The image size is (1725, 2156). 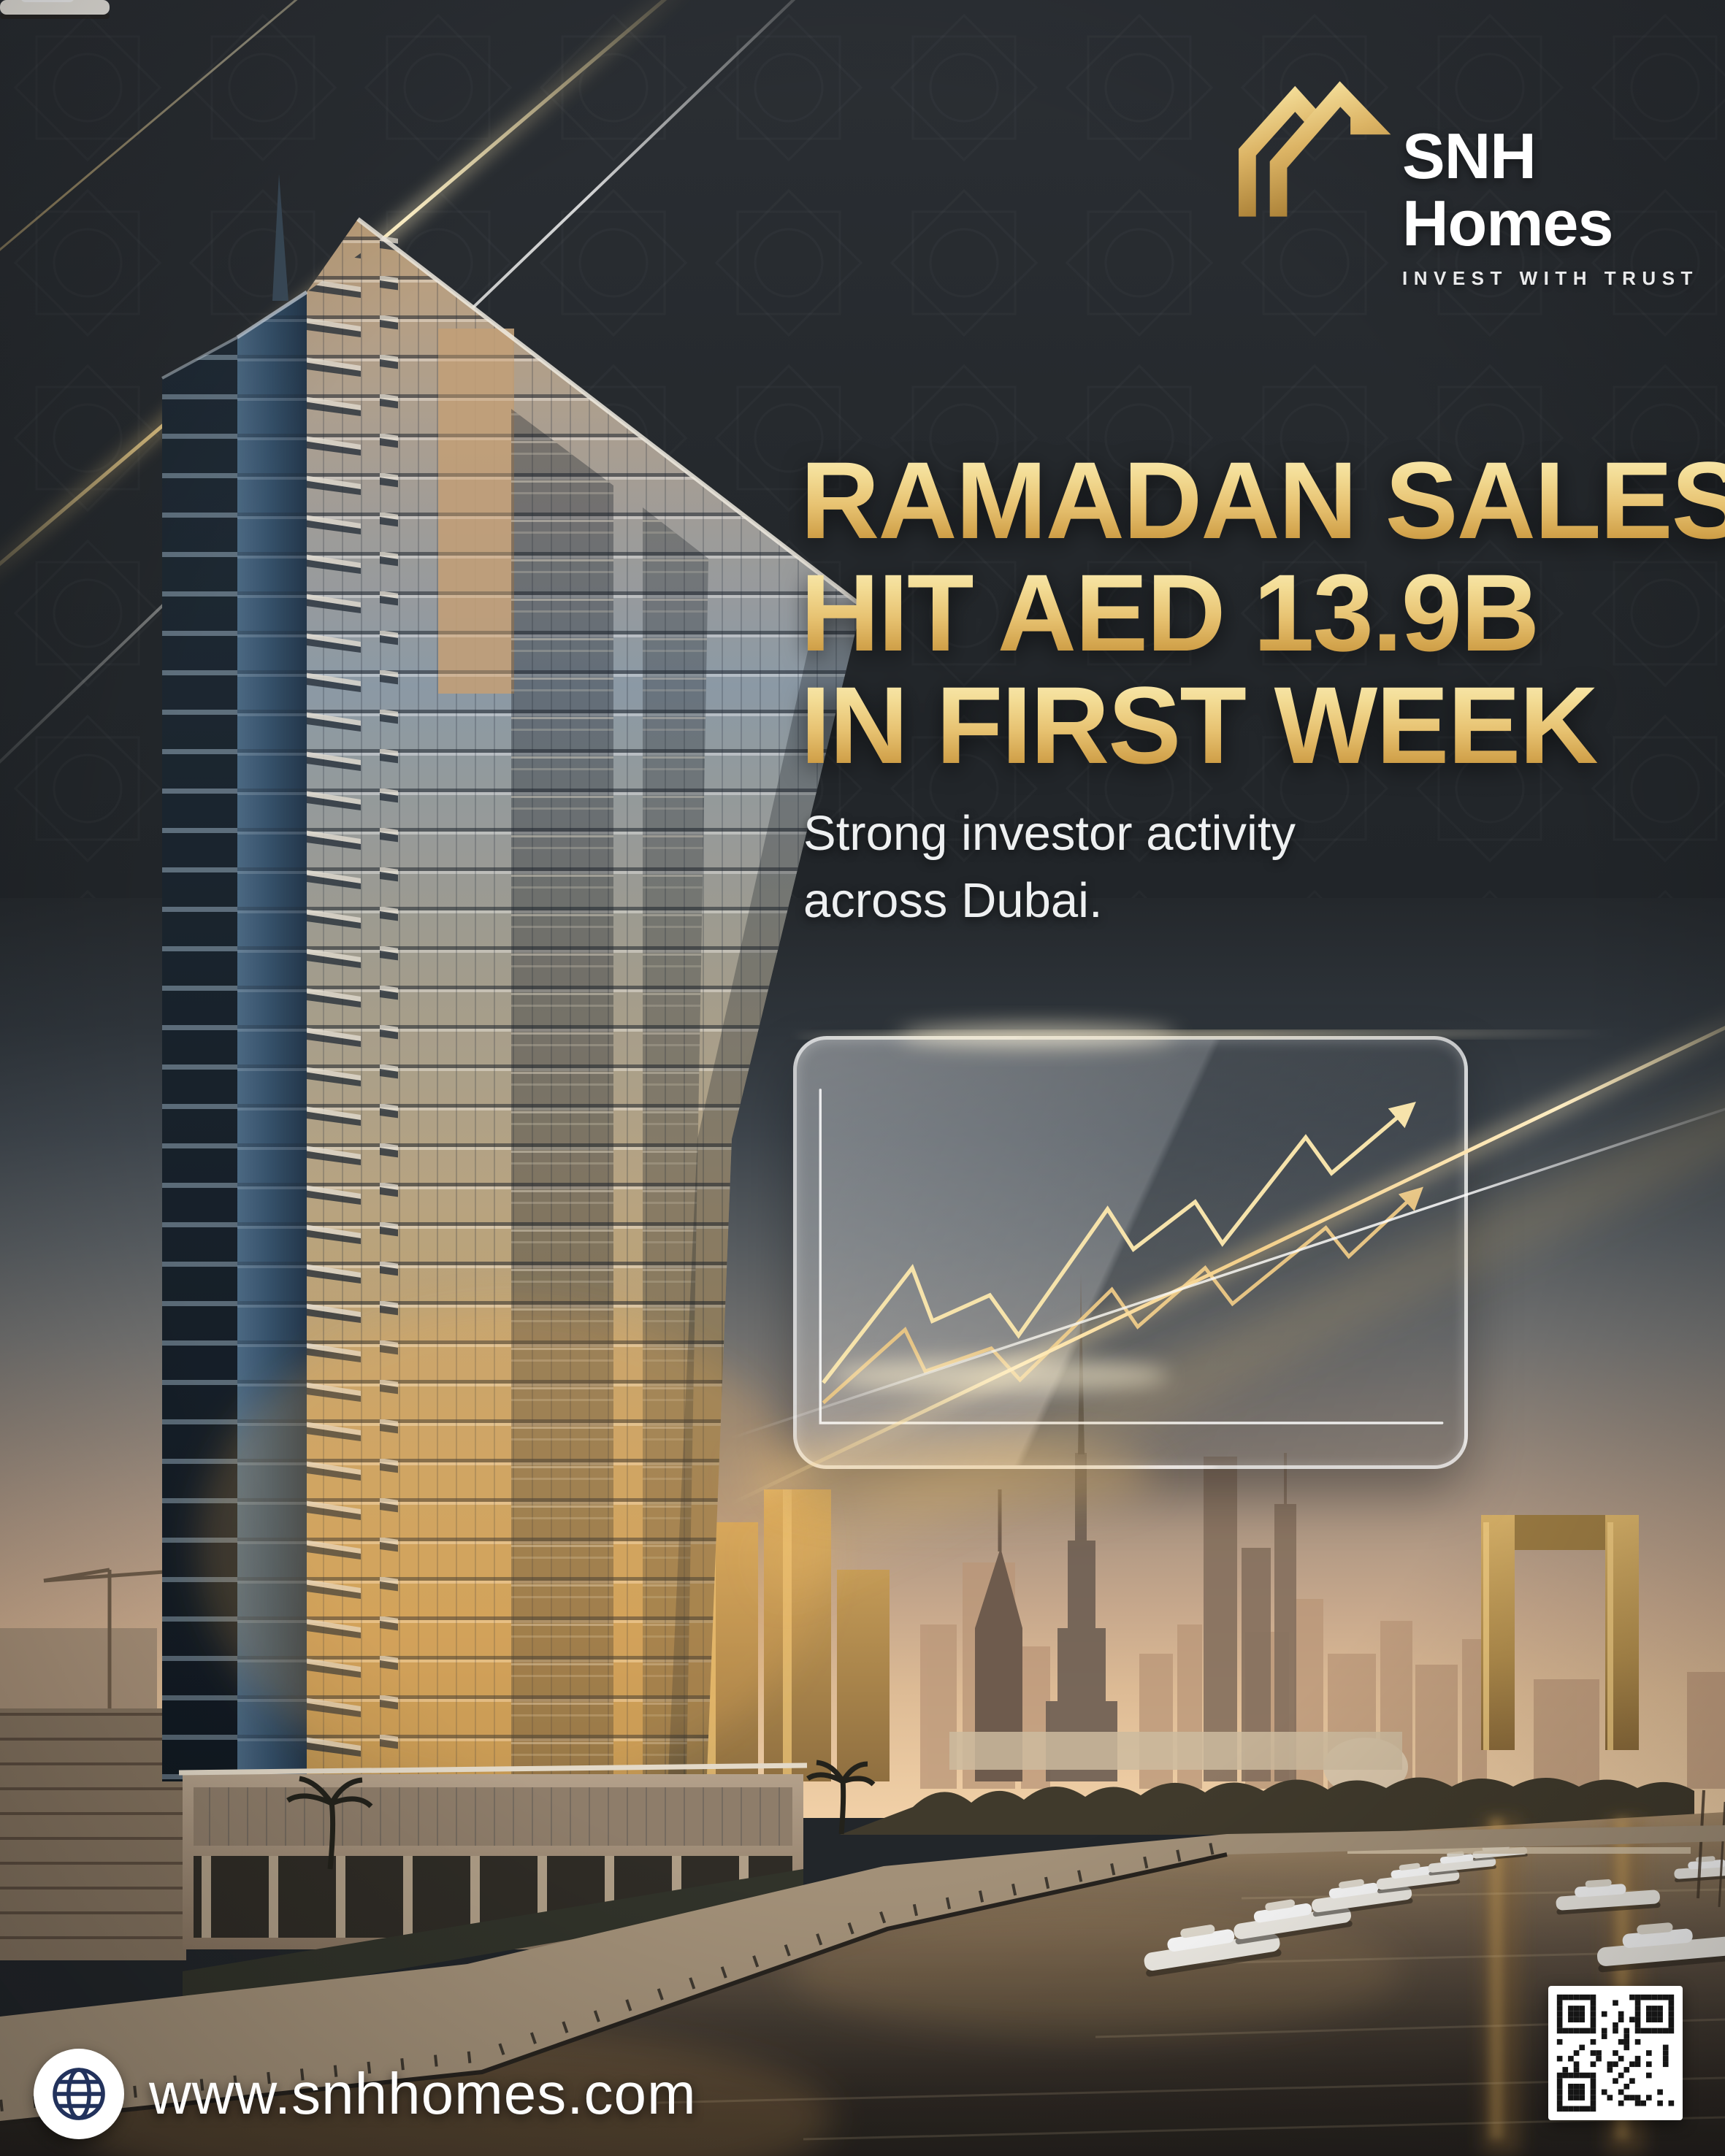 I want to click on upward-trend-chart-icon, so click(x=1131, y=1256).